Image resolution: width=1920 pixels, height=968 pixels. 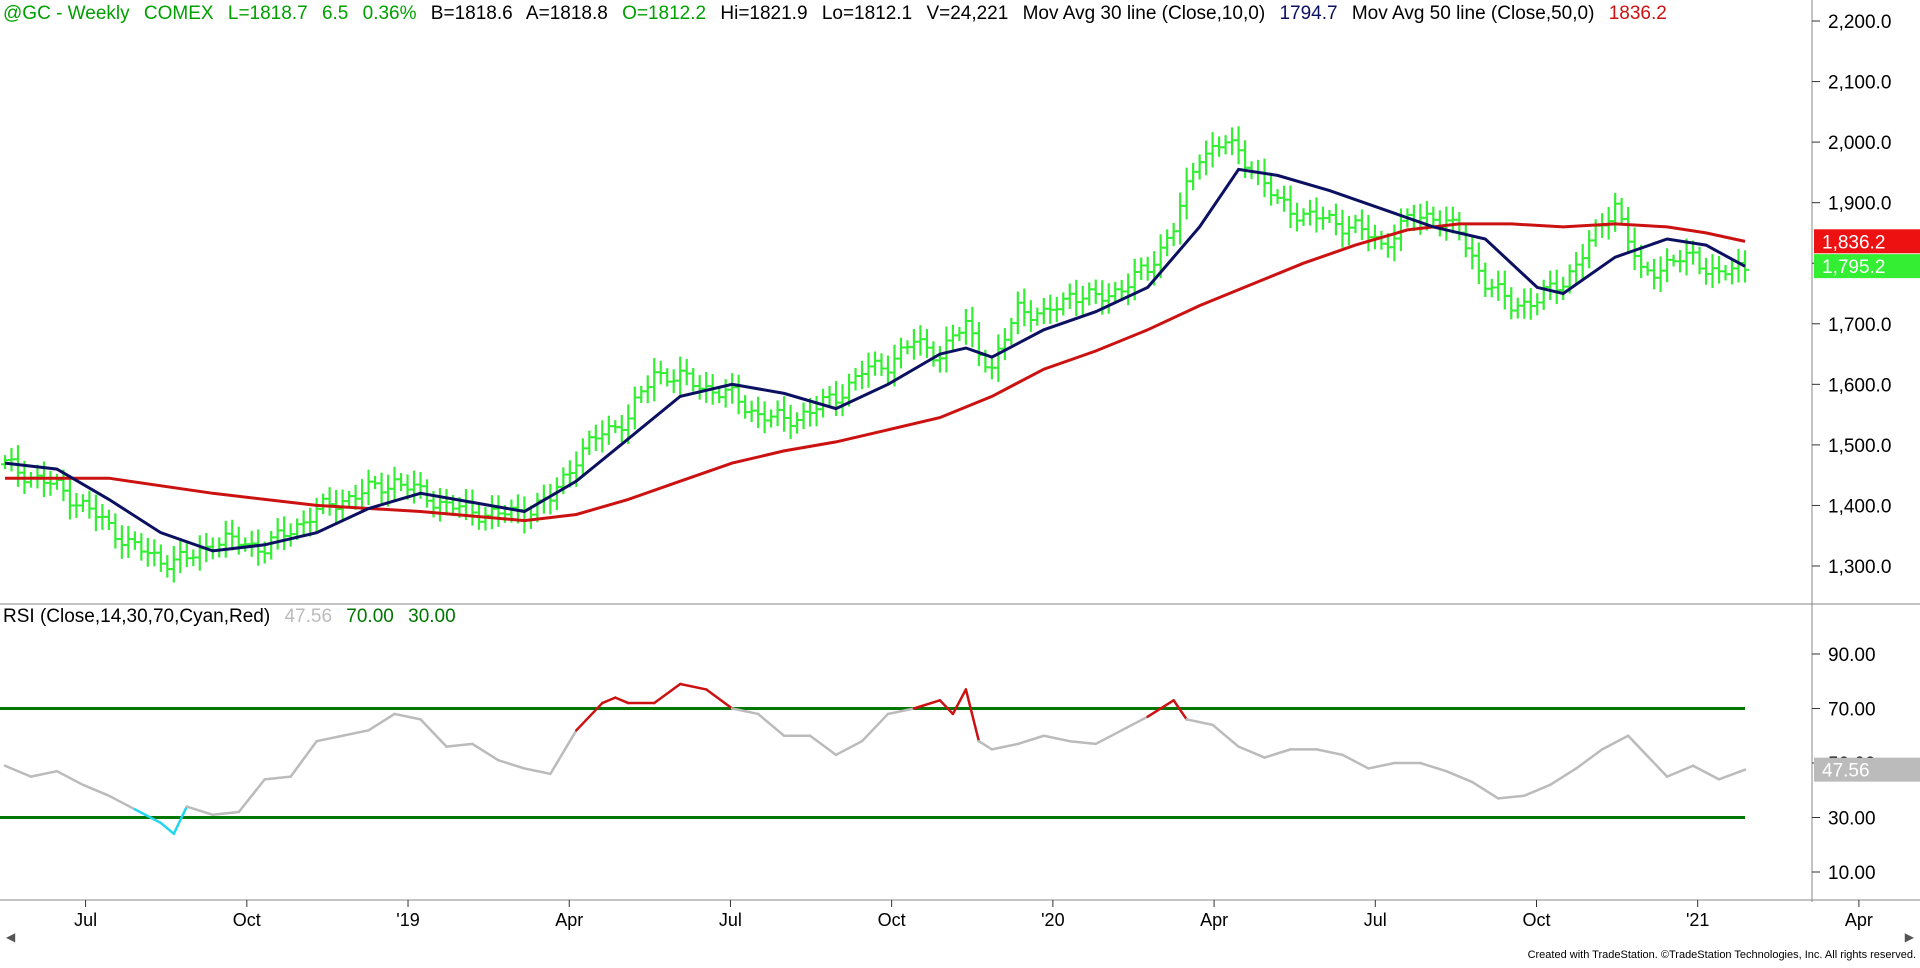 What do you see at coordinates (1852, 819) in the screenshot?
I see `rsi-tick-label: 30.00` at bounding box center [1852, 819].